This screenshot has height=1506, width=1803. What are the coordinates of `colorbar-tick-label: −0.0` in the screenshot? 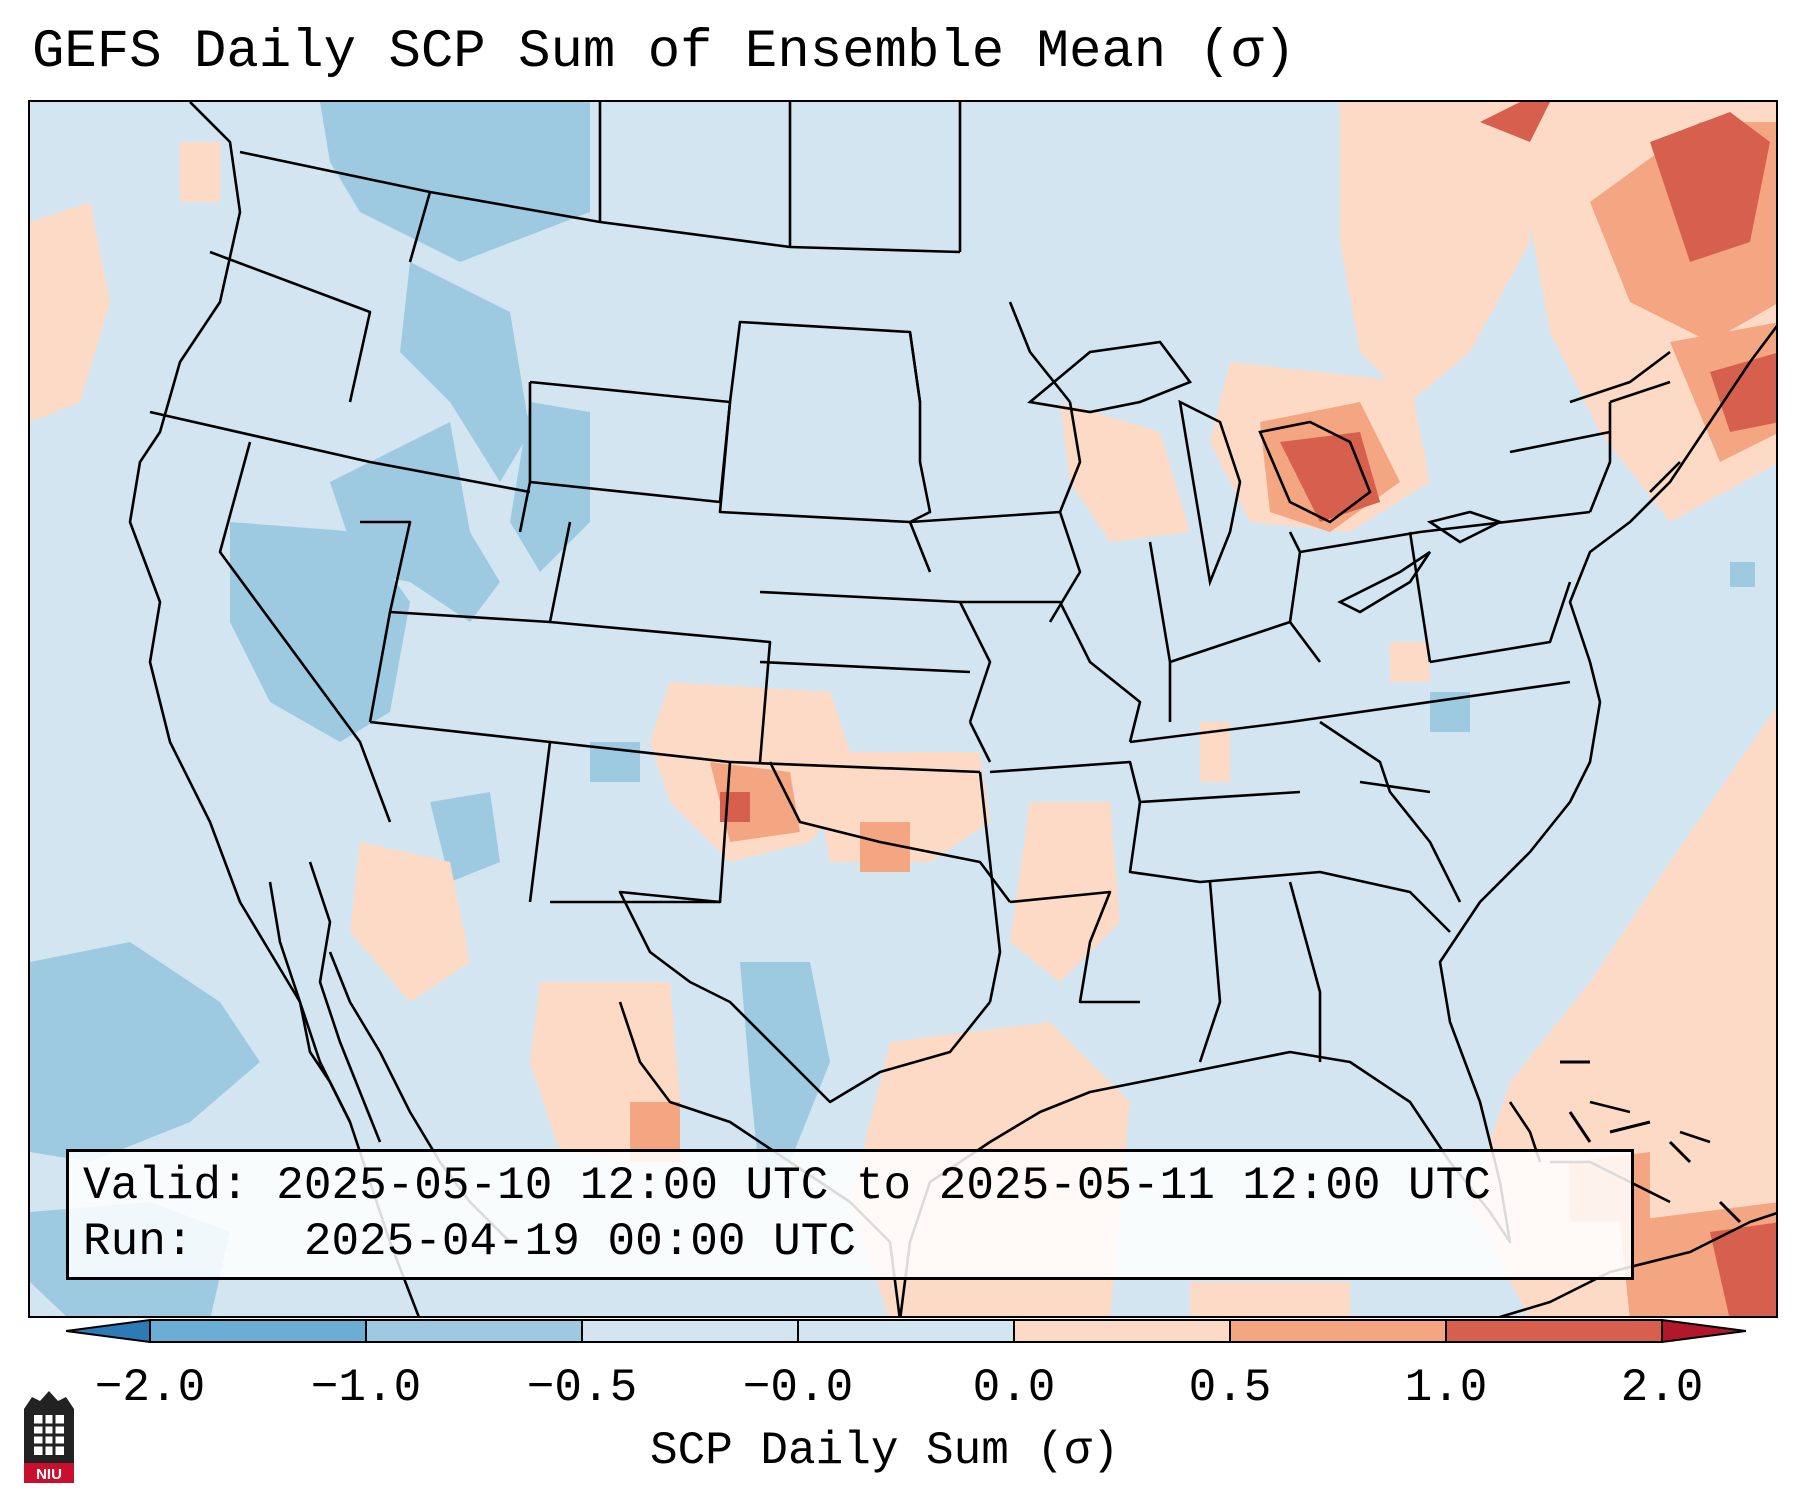 It's located at (798, 1388).